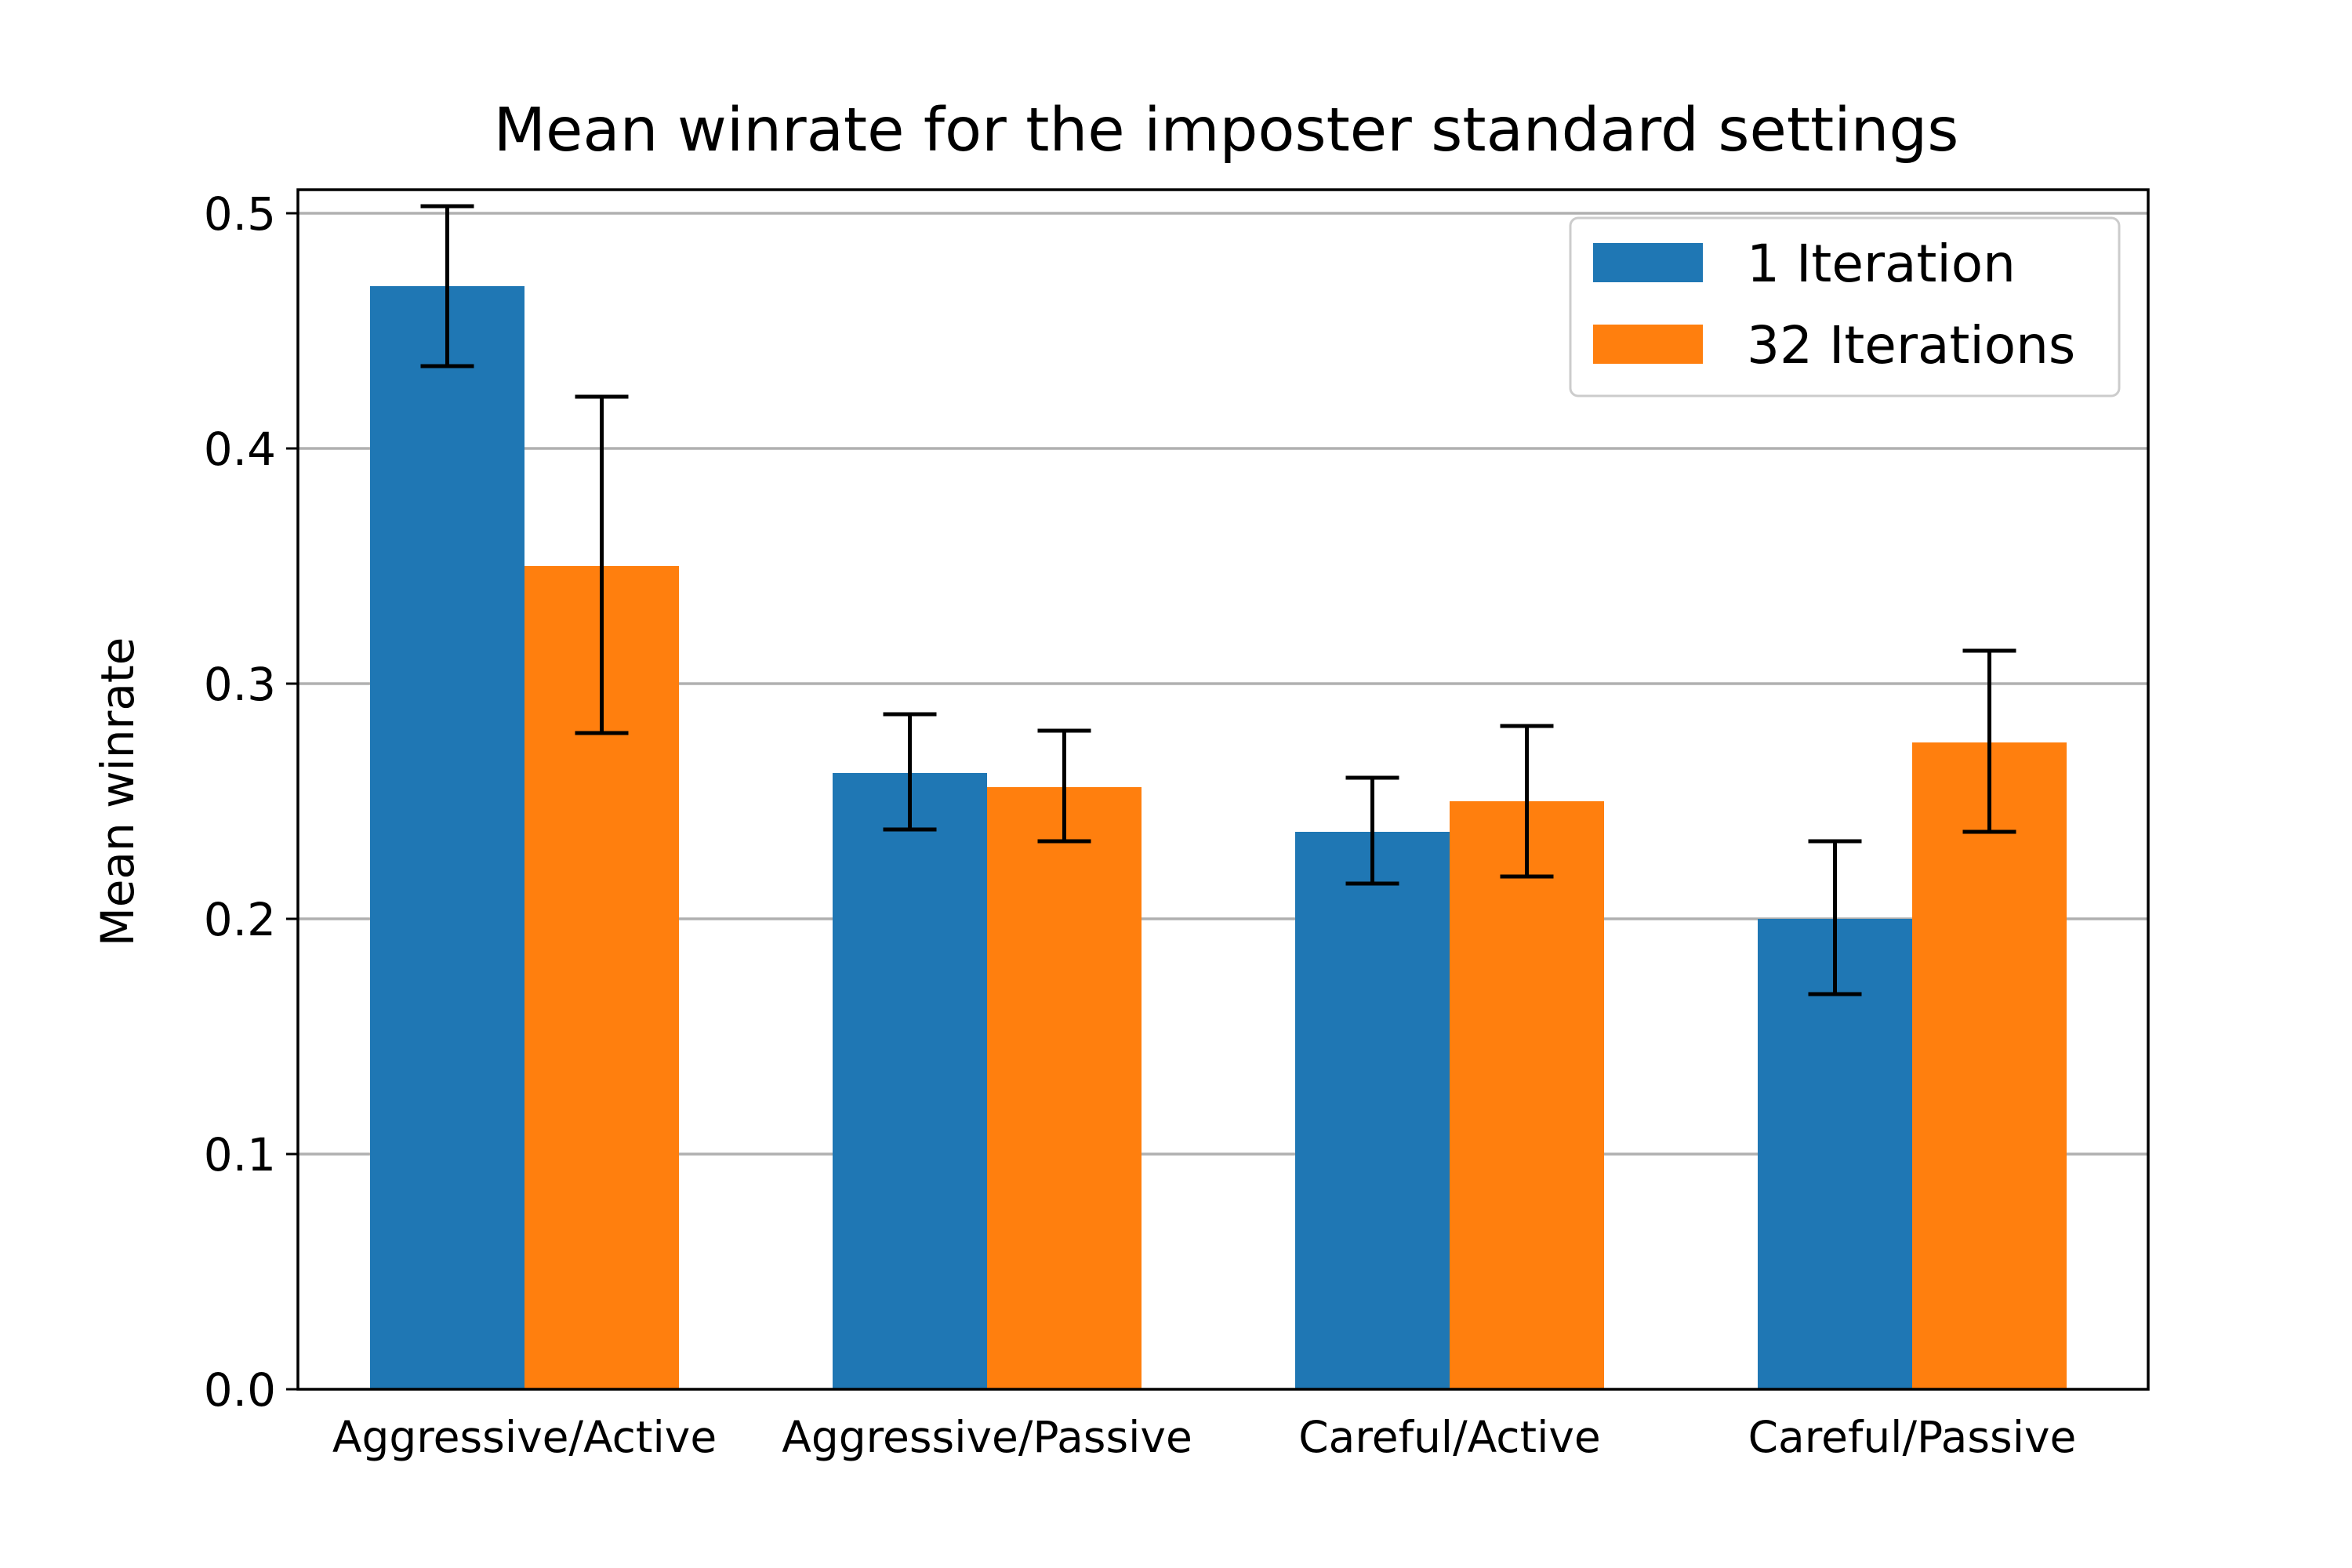 Image resolution: width=2352 pixels, height=1568 pixels. What do you see at coordinates (910, 1081) in the screenshot?
I see `bar-1-iteration-aggressive-passive` at bounding box center [910, 1081].